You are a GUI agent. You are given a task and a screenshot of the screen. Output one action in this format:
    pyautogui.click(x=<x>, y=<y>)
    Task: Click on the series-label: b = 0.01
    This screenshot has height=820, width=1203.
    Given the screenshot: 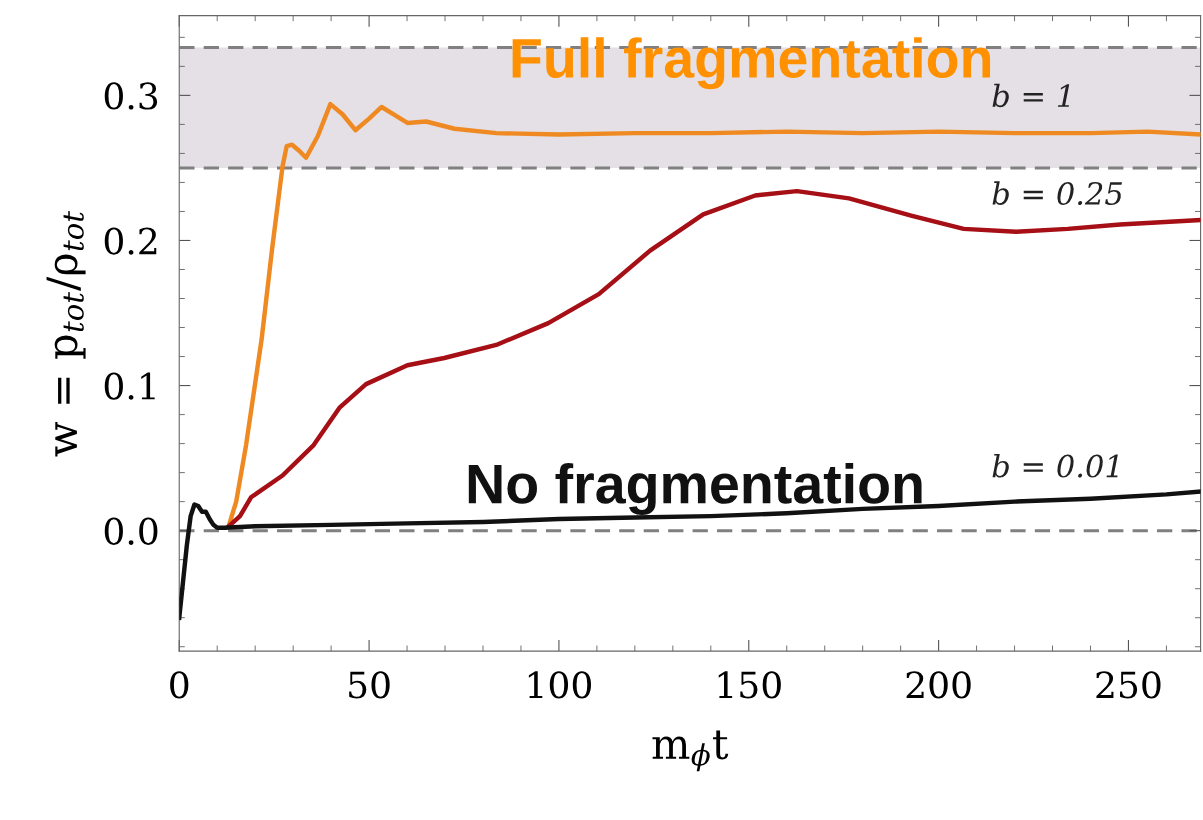 What is the action you would take?
    pyautogui.click(x=1055, y=465)
    